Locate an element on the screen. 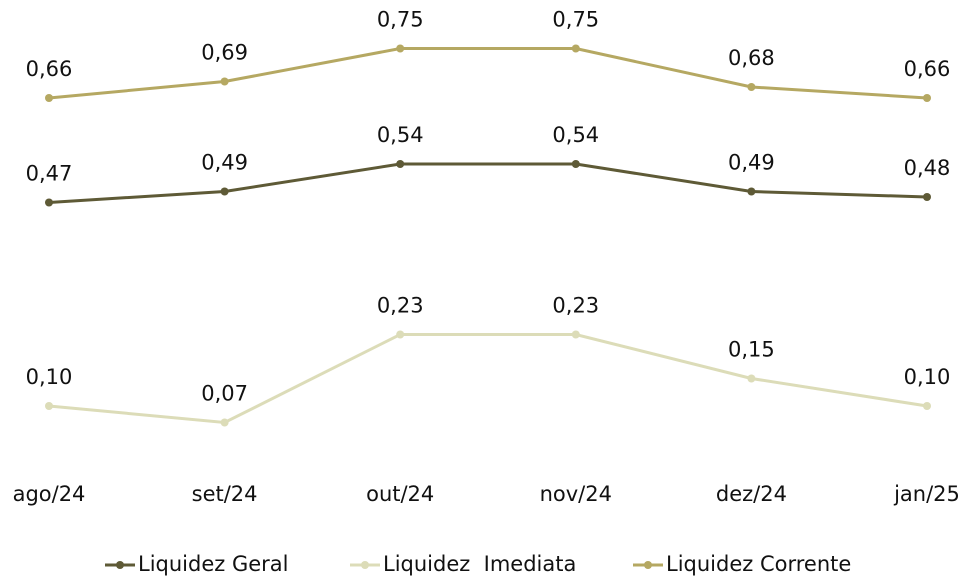  data-label: 0,48 is located at coordinates (927, 168).